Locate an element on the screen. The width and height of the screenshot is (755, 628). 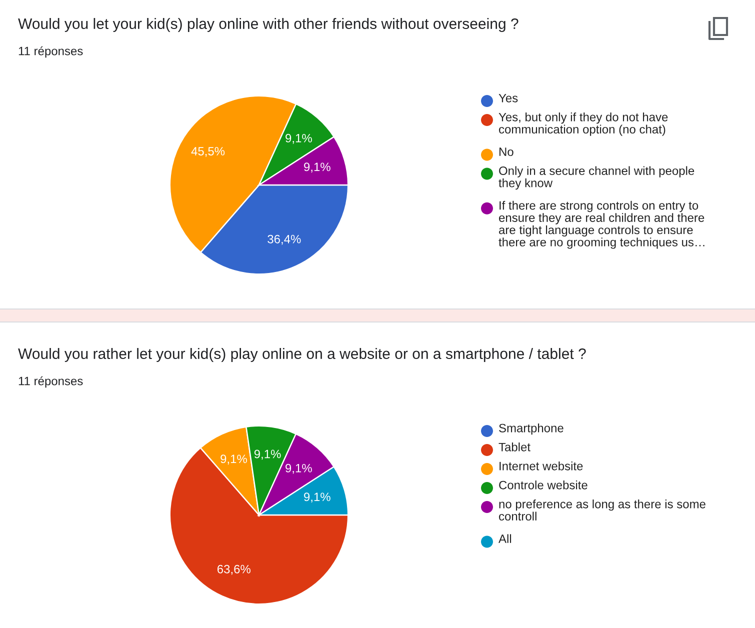
legend-label: Smartphone is located at coordinates (531, 429).